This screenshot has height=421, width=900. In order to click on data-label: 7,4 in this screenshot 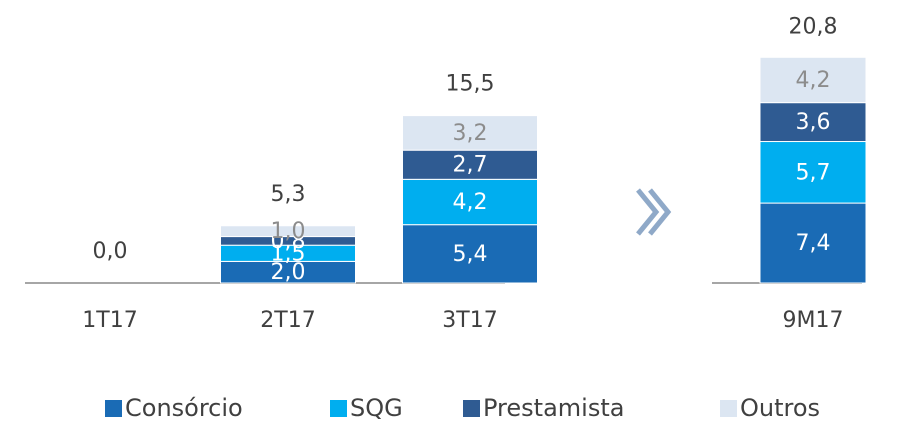, I will do `click(813, 243)`.